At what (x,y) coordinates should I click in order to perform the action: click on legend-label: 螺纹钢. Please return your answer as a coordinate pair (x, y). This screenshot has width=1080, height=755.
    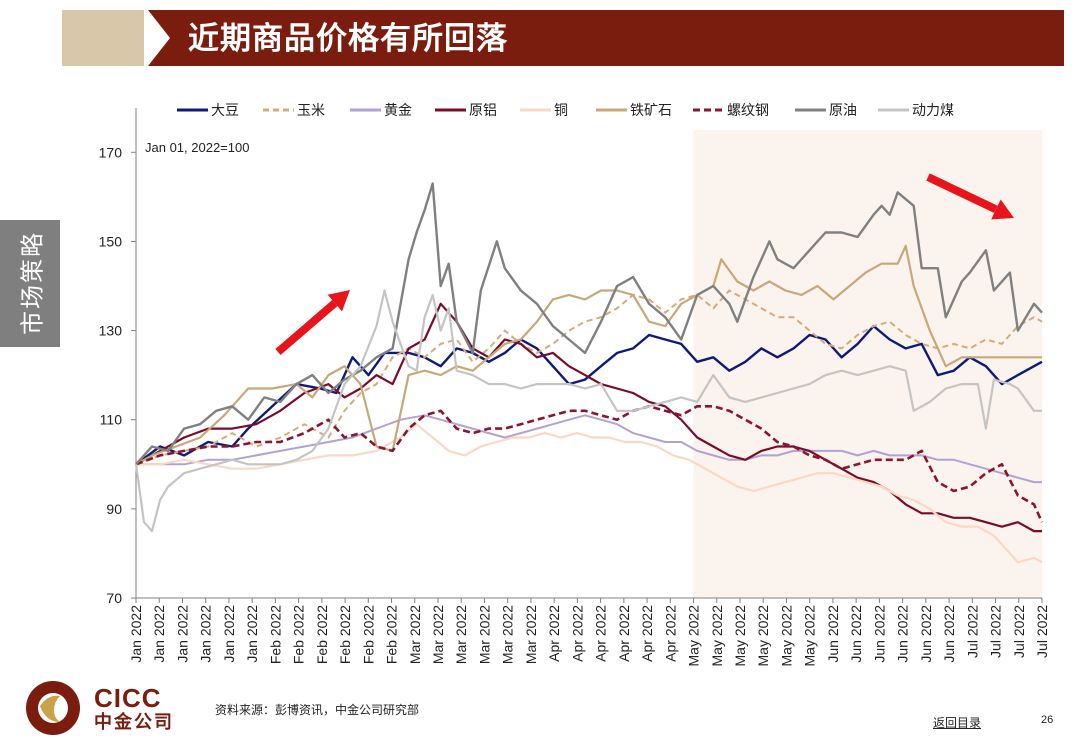
    Looking at the image, I should click on (748, 110).